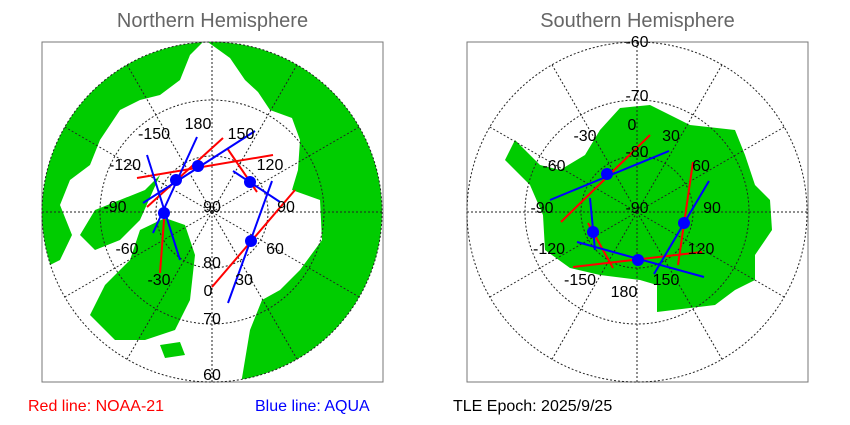  I want to click on north-lon-label: 180, so click(198, 124).